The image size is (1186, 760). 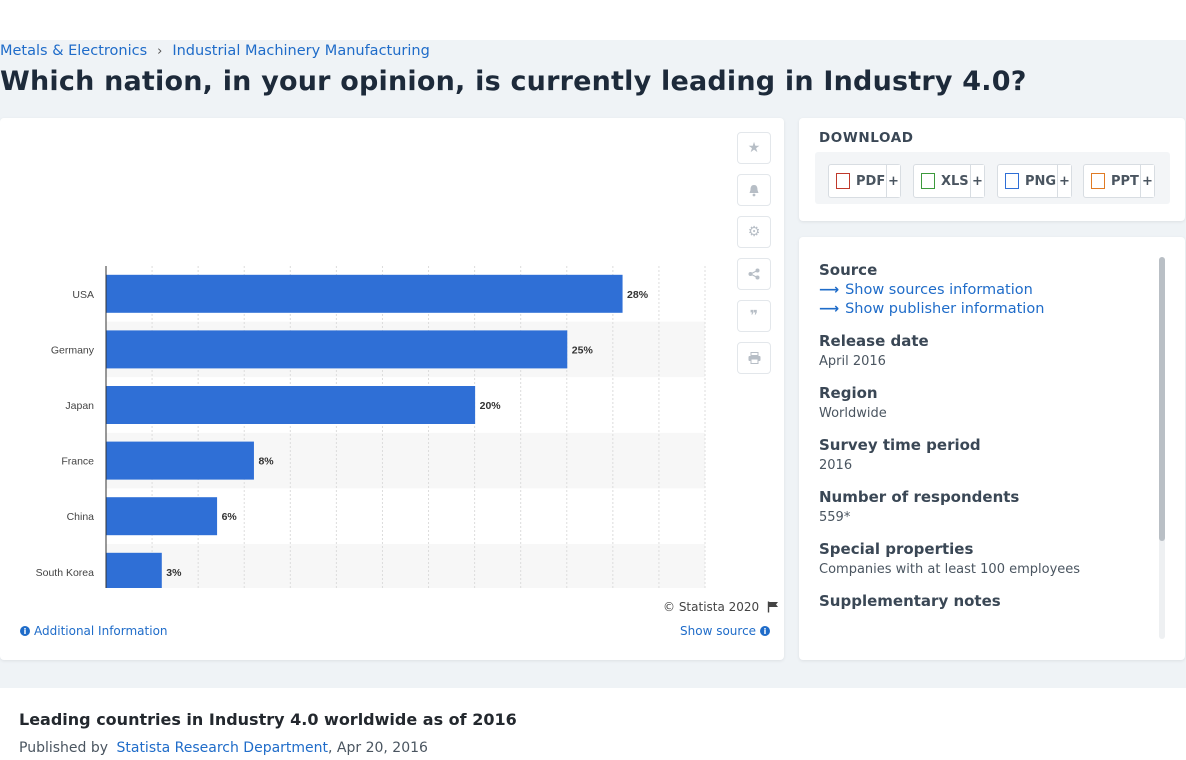 I want to click on download-xls-button: XLS +, so click(x=949, y=181).